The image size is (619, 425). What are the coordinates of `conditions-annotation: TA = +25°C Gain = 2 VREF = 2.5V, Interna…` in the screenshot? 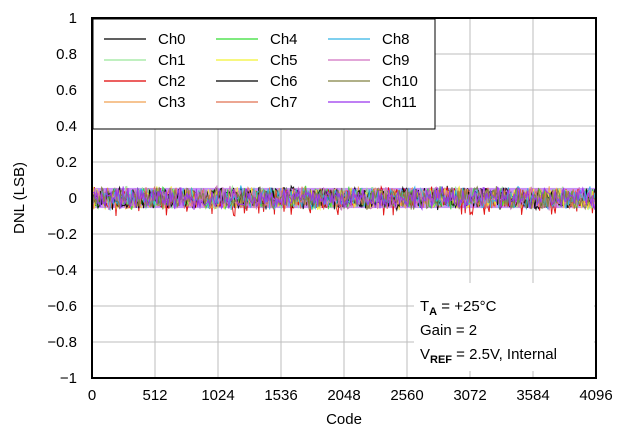 It's located at (504, 327).